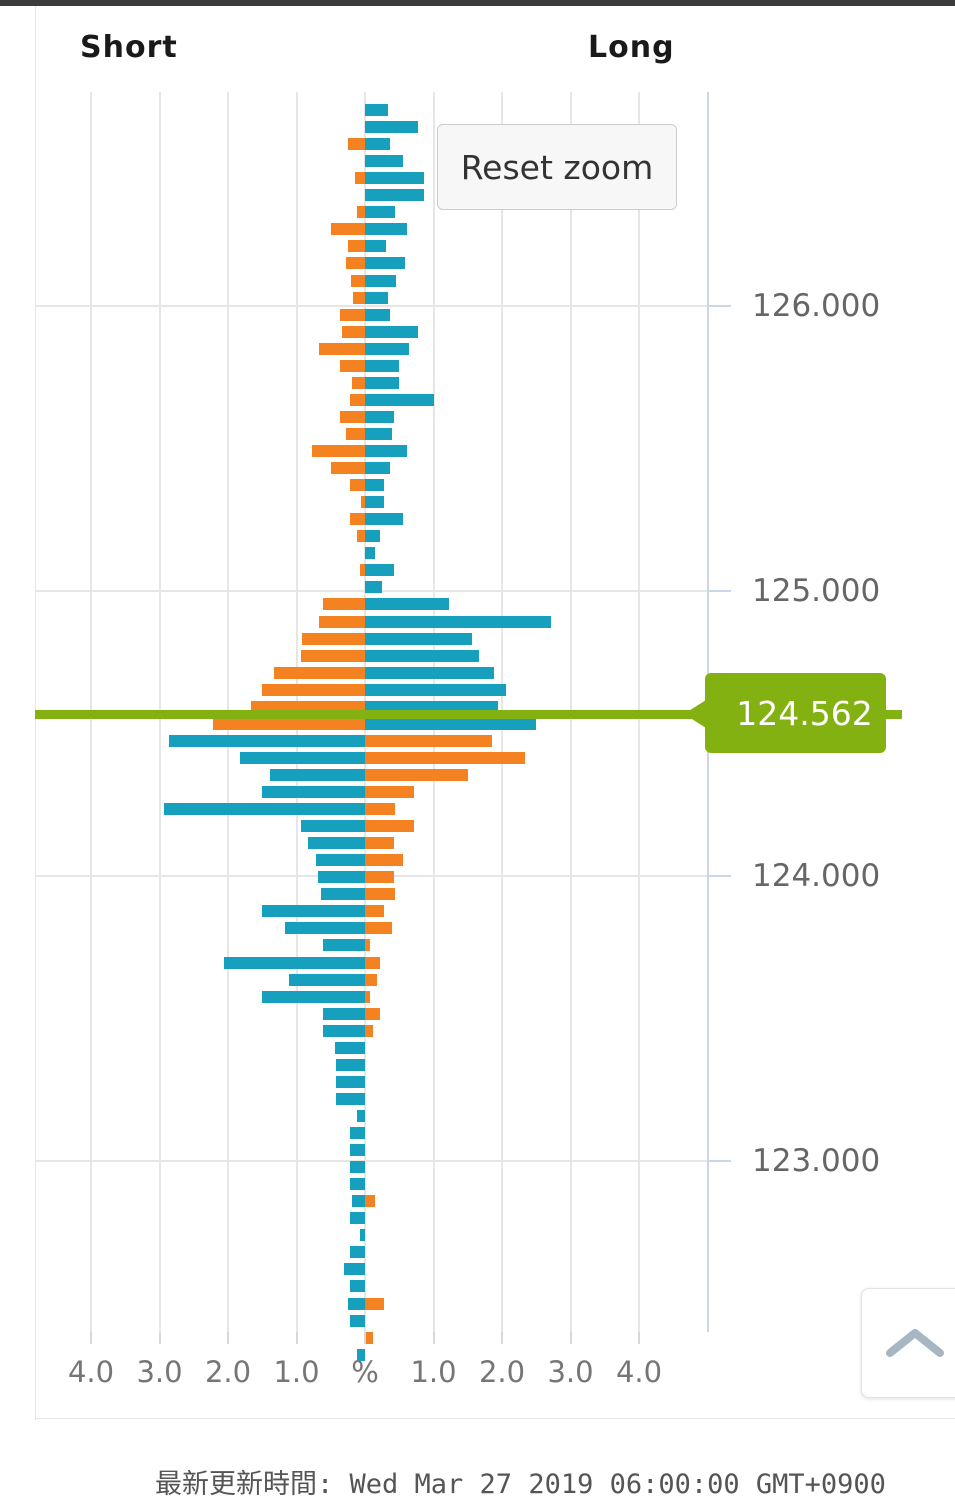  What do you see at coordinates (228, 1372) in the screenshot?
I see `x-axis-tick-label: 2.0` at bounding box center [228, 1372].